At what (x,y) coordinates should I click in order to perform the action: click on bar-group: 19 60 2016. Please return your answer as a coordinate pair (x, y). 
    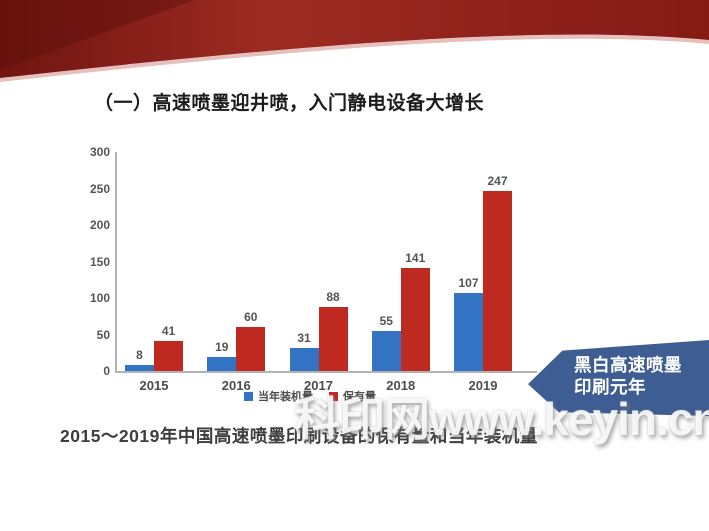
    Looking at the image, I should click on (236, 272).